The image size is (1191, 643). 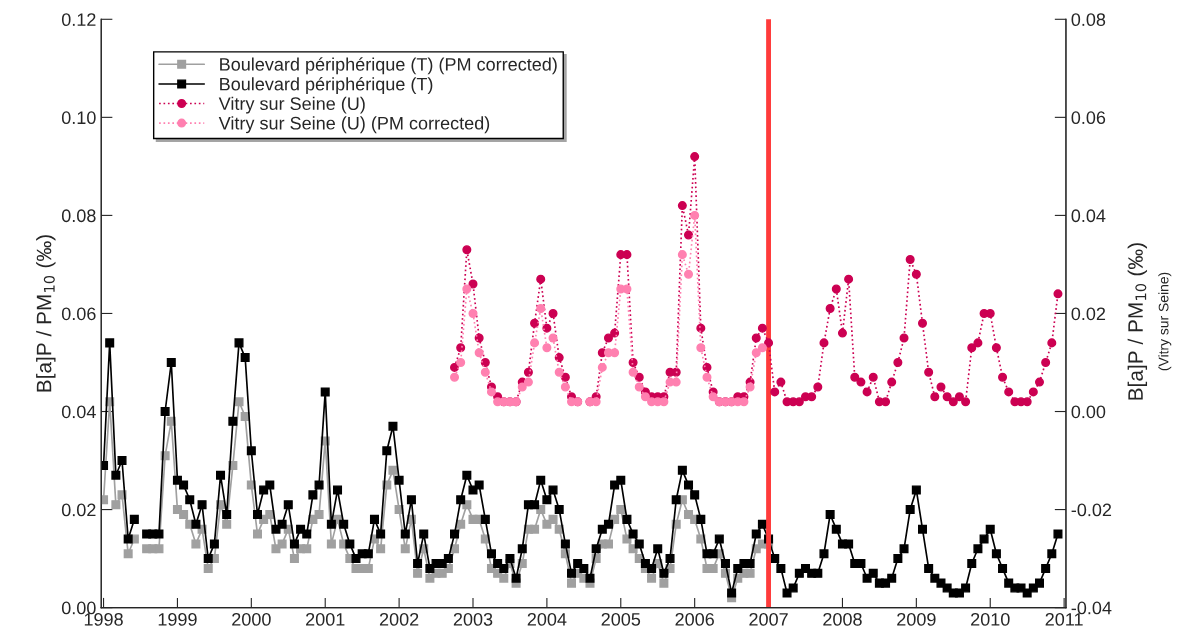 What do you see at coordinates (46, 313) in the screenshot?
I see `y-axis-title: B[a]P / PM$_{10}$ (‰)` at bounding box center [46, 313].